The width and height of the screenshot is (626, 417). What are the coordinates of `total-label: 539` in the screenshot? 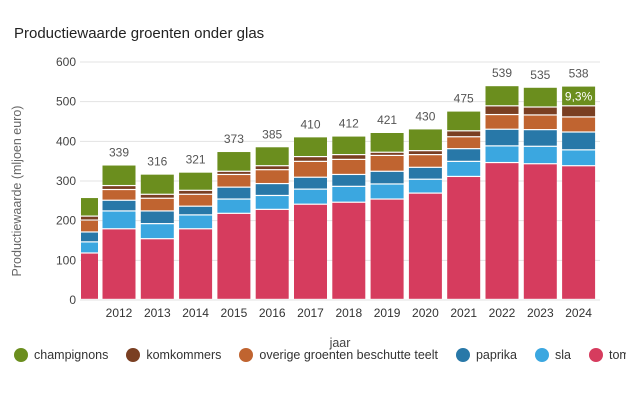 It's located at (502, 73).